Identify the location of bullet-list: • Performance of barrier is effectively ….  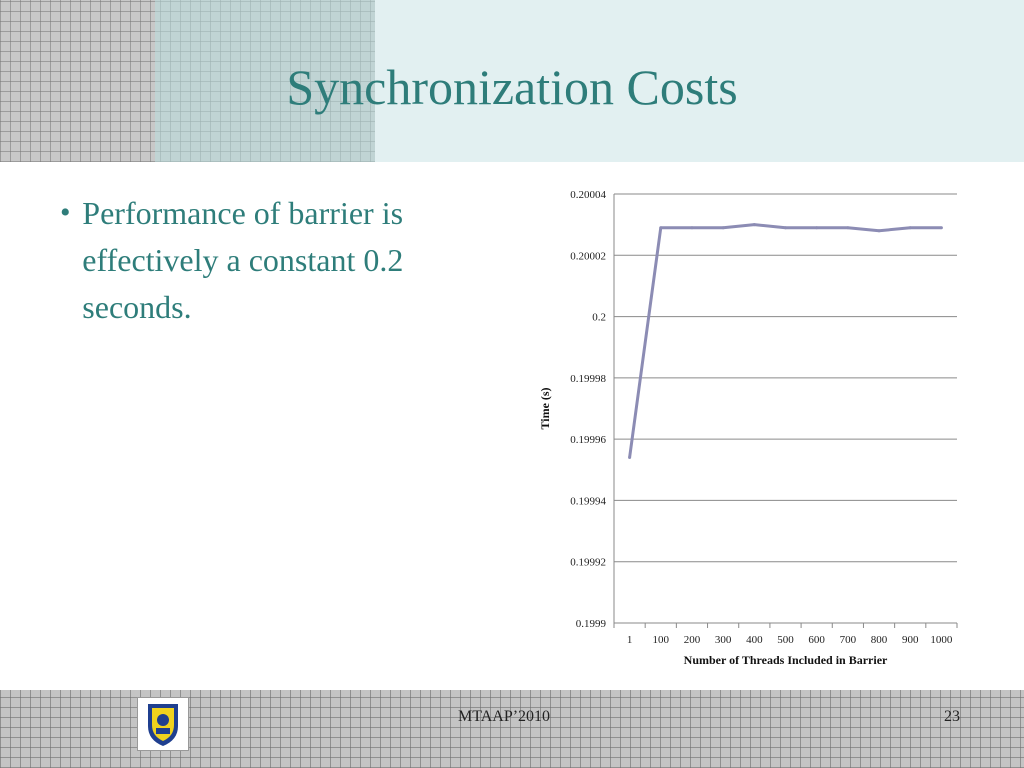
(285, 260).